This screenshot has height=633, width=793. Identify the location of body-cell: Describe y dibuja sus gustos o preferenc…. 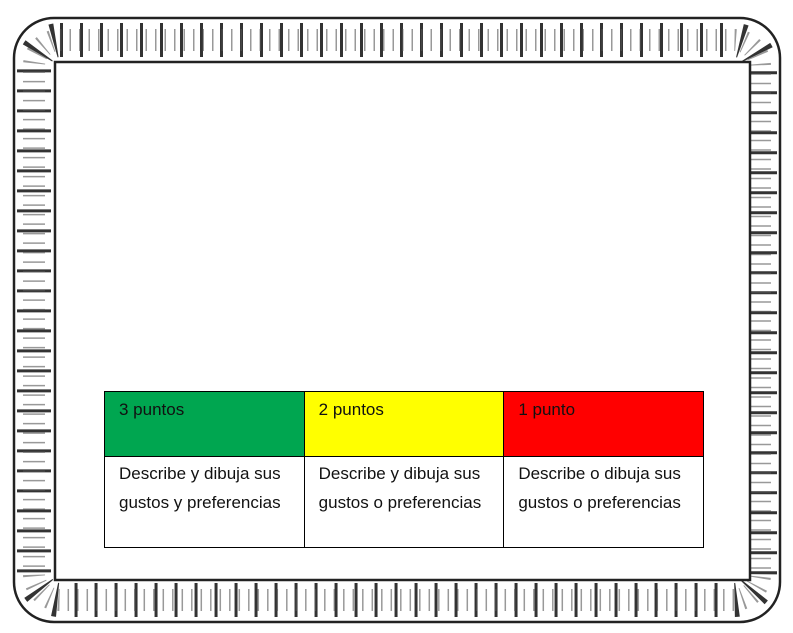
(404, 502).